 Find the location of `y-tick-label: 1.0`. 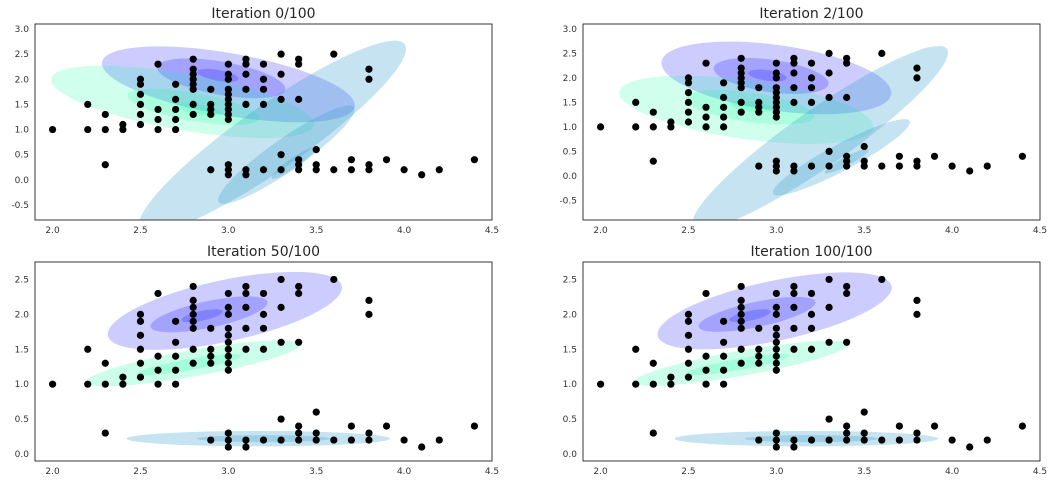

y-tick-label: 1.0 is located at coordinates (22, 131).